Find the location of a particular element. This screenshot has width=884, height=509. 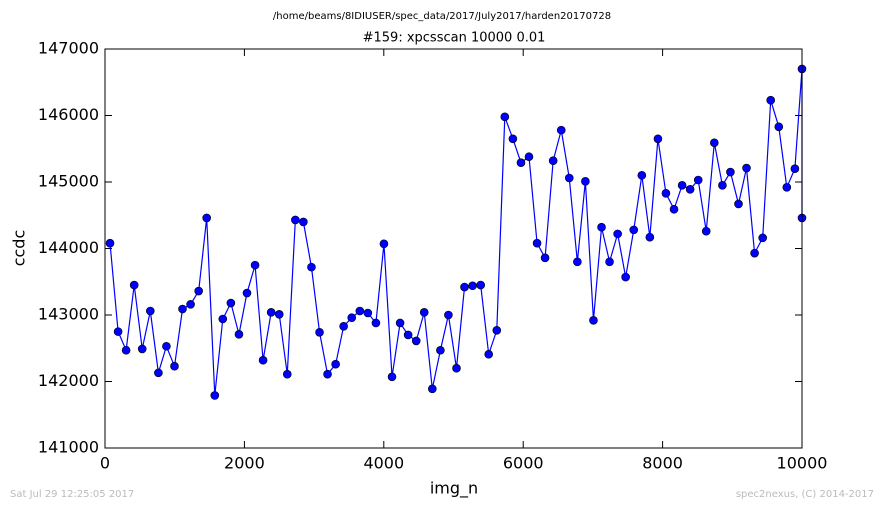

y-tick-label: 146000 is located at coordinates (68, 114).